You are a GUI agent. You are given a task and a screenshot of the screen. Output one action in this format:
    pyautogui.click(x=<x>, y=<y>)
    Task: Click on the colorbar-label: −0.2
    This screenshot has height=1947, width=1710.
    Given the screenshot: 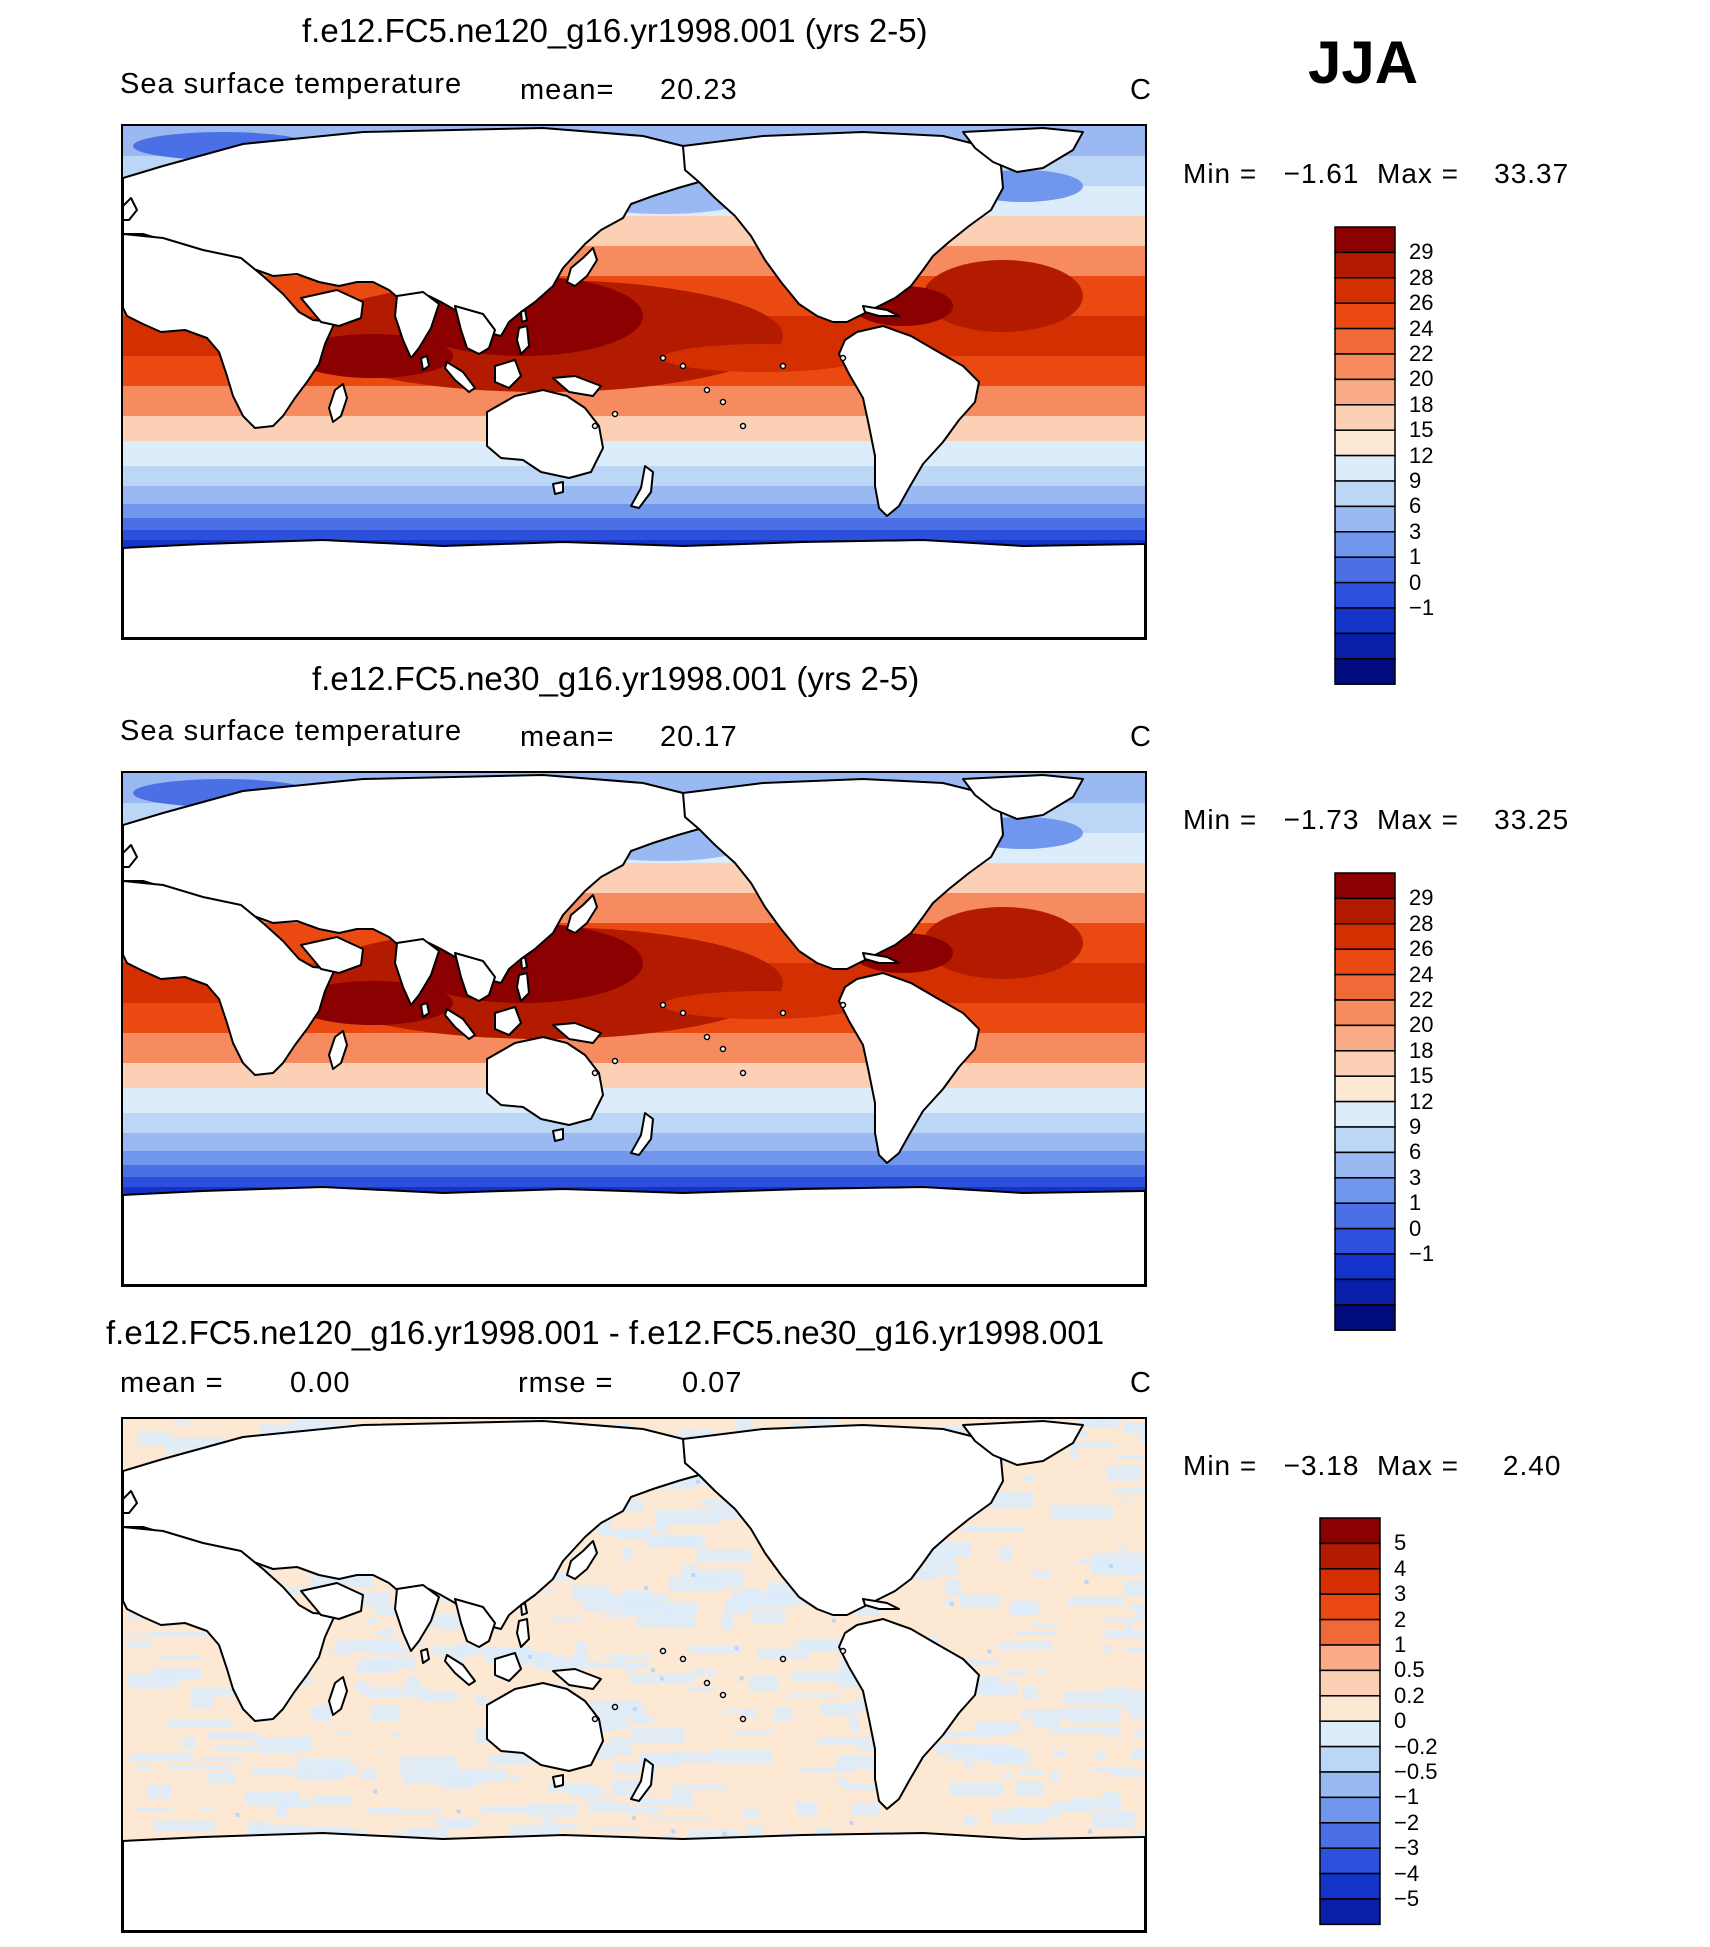 What is the action you would take?
    pyautogui.click(x=1416, y=1746)
    